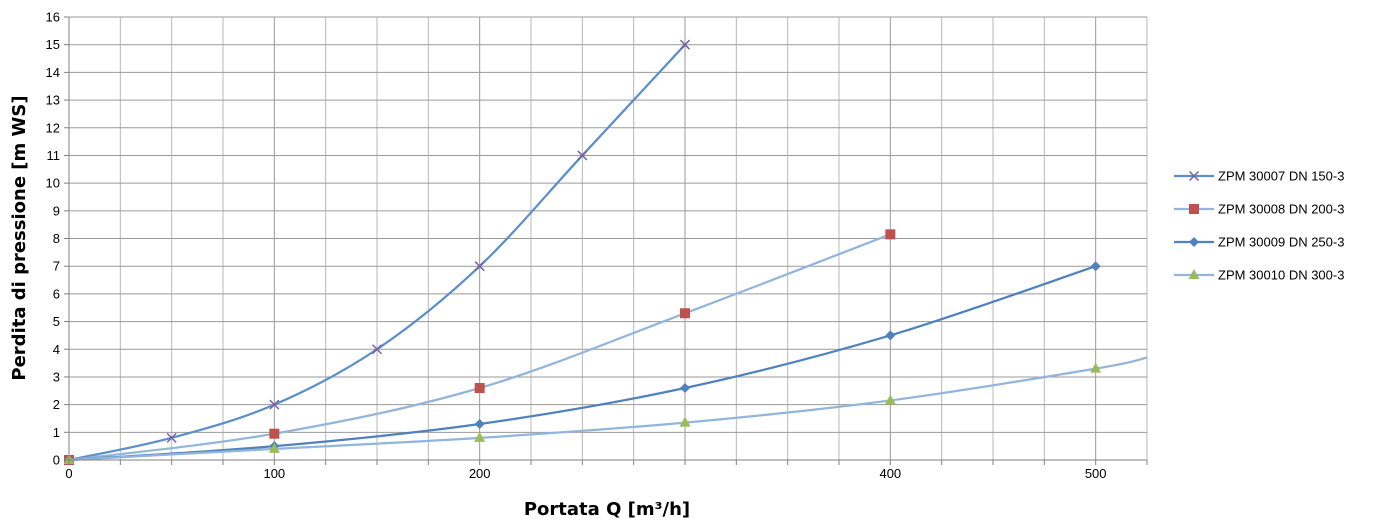 This screenshot has height=524, width=1385. I want to click on y-axis-title: Perdita di pressione [m WS], so click(19, 237).